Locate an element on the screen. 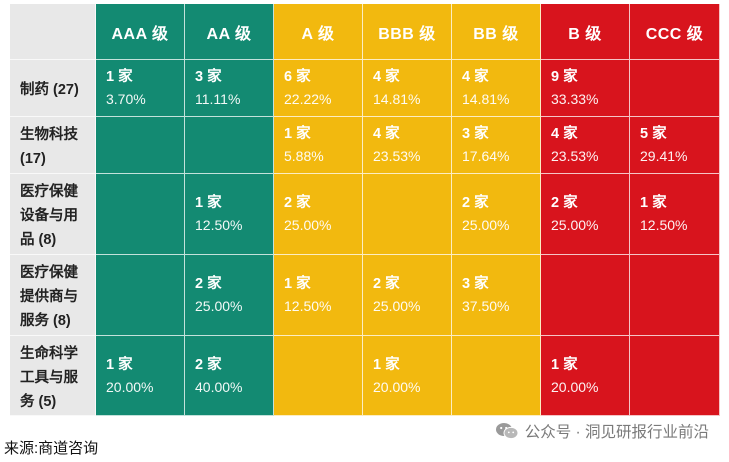 The width and height of the screenshot is (729, 462). cell-count: 6 家 is located at coordinates (297, 77).